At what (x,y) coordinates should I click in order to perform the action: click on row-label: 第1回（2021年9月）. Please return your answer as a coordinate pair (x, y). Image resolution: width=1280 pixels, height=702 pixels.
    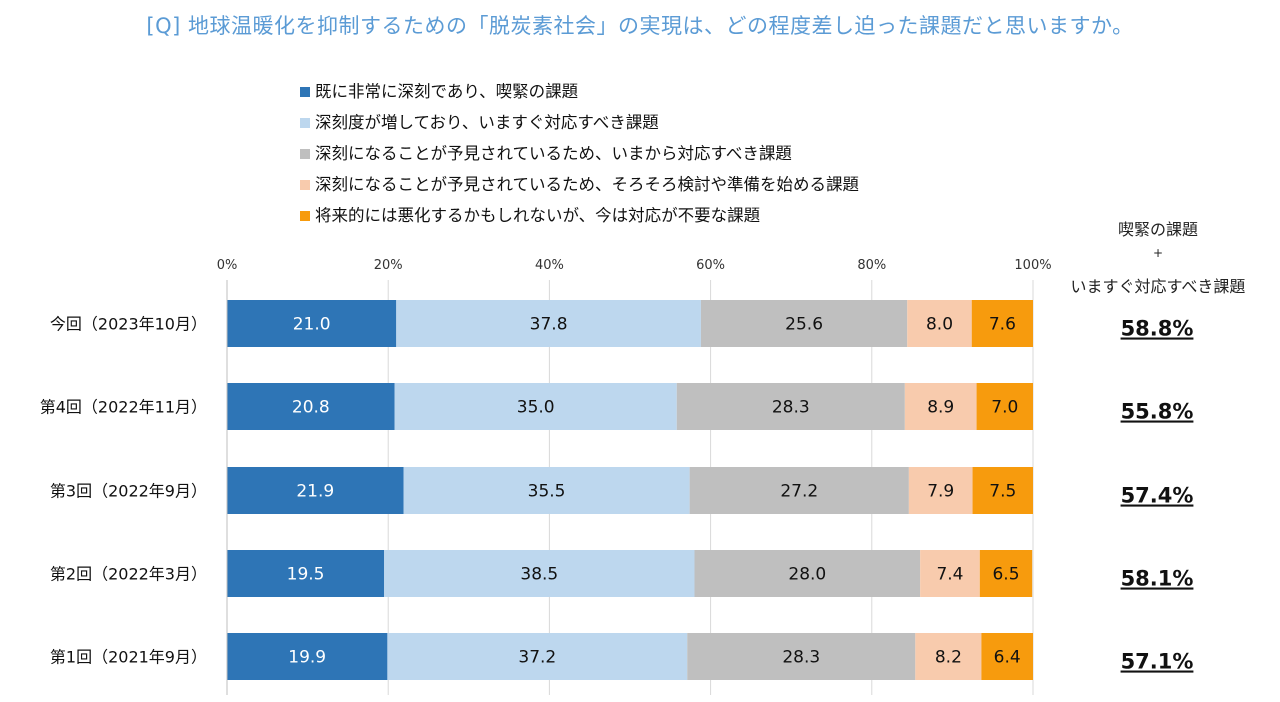
    Looking at the image, I should click on (128, 657).